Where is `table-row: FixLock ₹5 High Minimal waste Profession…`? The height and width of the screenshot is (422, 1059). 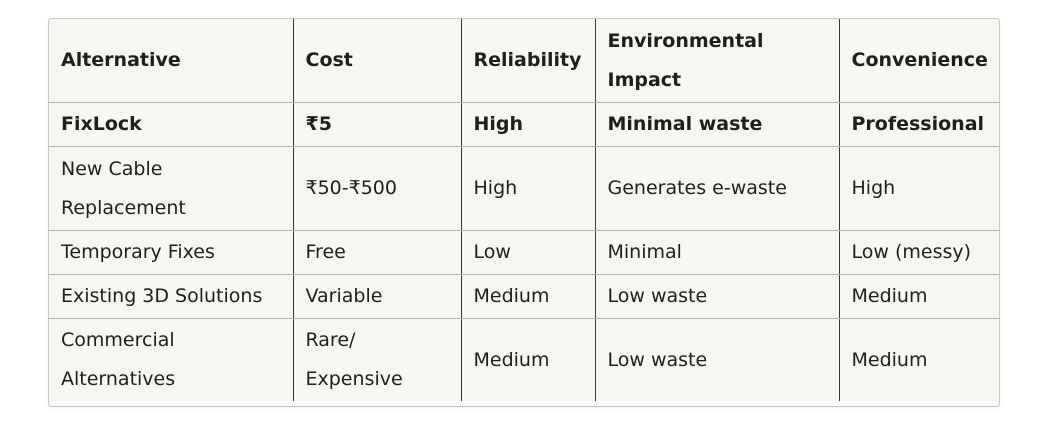 table-row: FixLock ₹5 High Minimal waste Profession… is located at coordinates (524, 124).